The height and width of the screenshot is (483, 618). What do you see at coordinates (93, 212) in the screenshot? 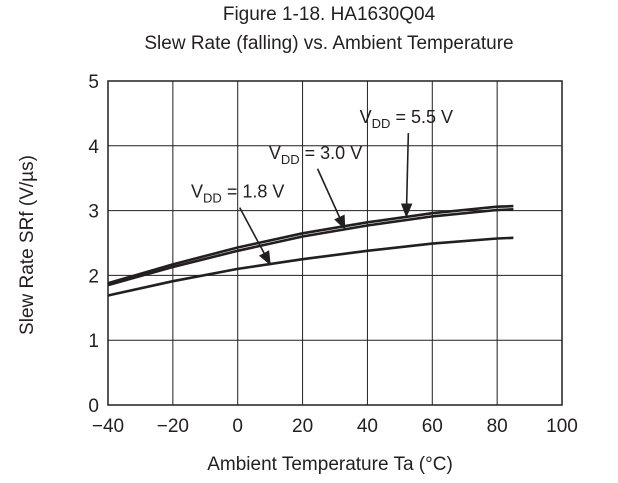
I see `y-tick-label: 3` at bounding box center [93, 212].